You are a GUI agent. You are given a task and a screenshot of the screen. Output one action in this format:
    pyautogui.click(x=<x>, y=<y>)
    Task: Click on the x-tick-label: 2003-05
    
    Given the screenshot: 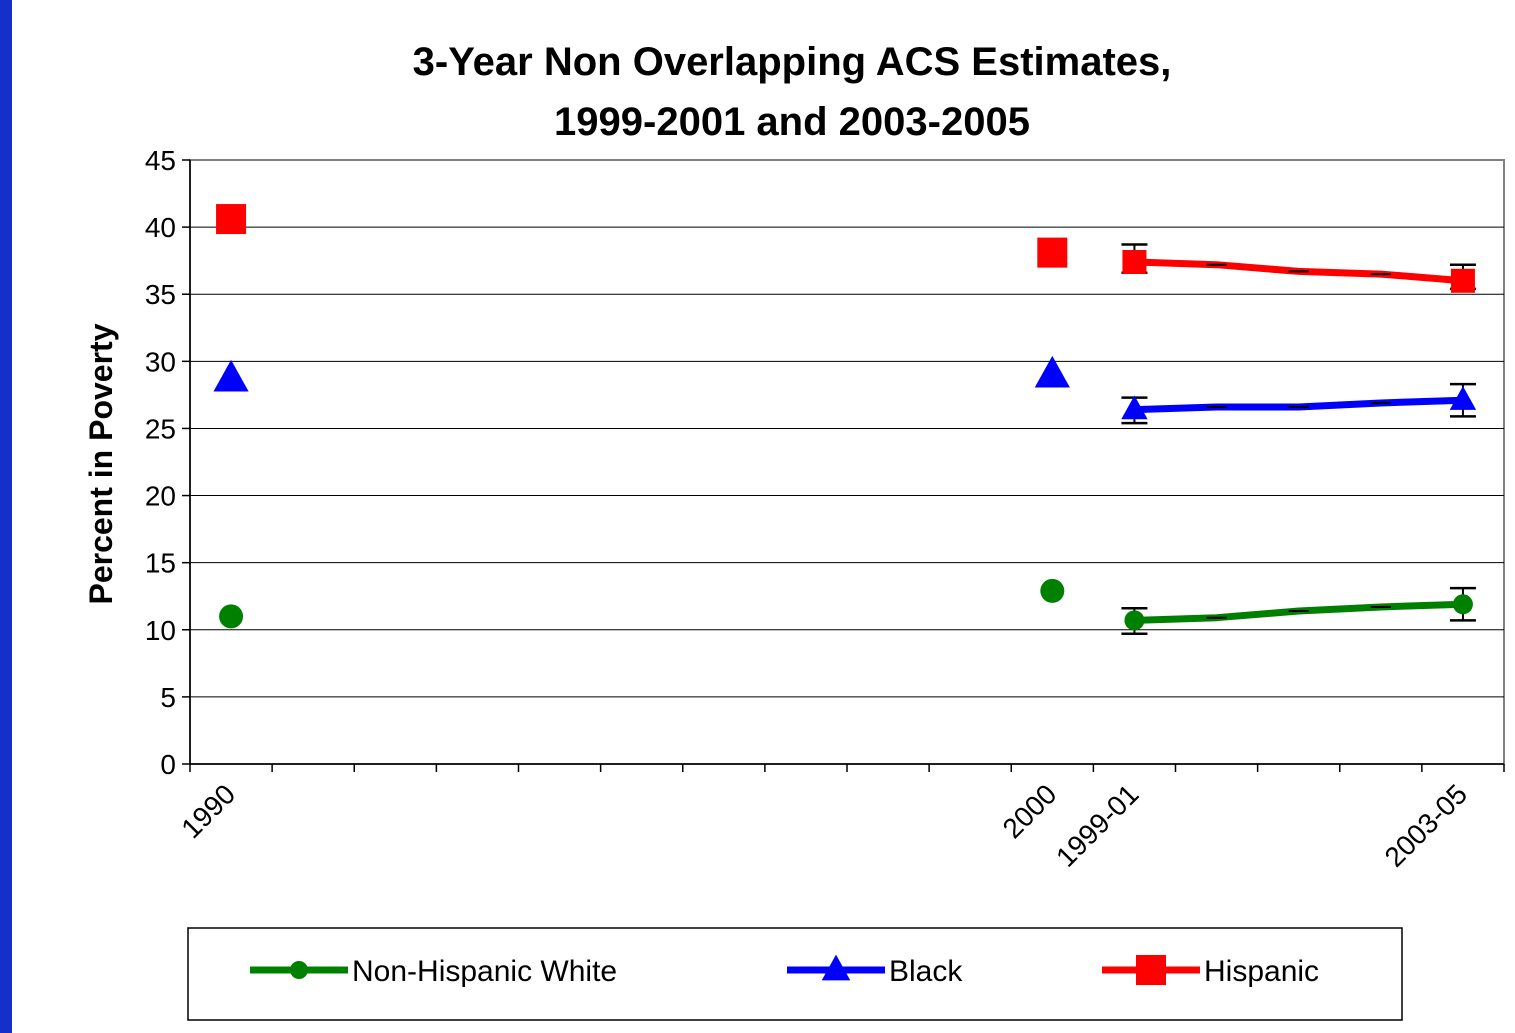 What is the action you would take?
    pyautogui.click(x=1426, y=825)
    